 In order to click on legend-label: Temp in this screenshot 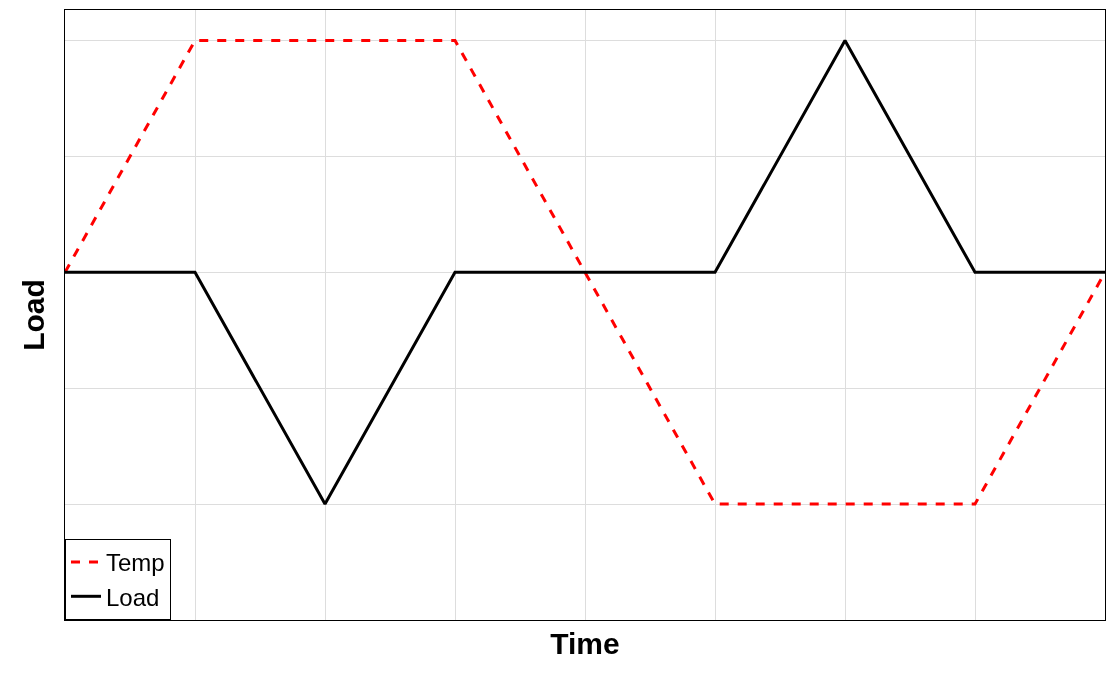, I will do `click(135, 563)`.